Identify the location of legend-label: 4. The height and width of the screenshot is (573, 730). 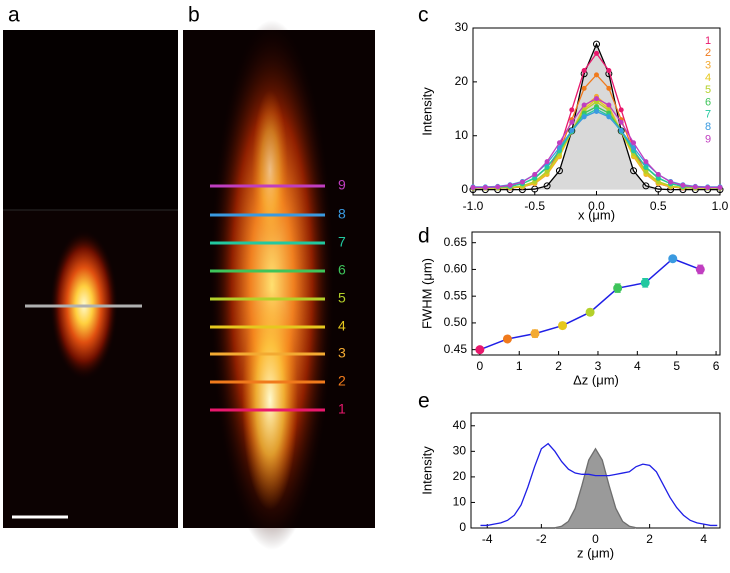
(708, 78).